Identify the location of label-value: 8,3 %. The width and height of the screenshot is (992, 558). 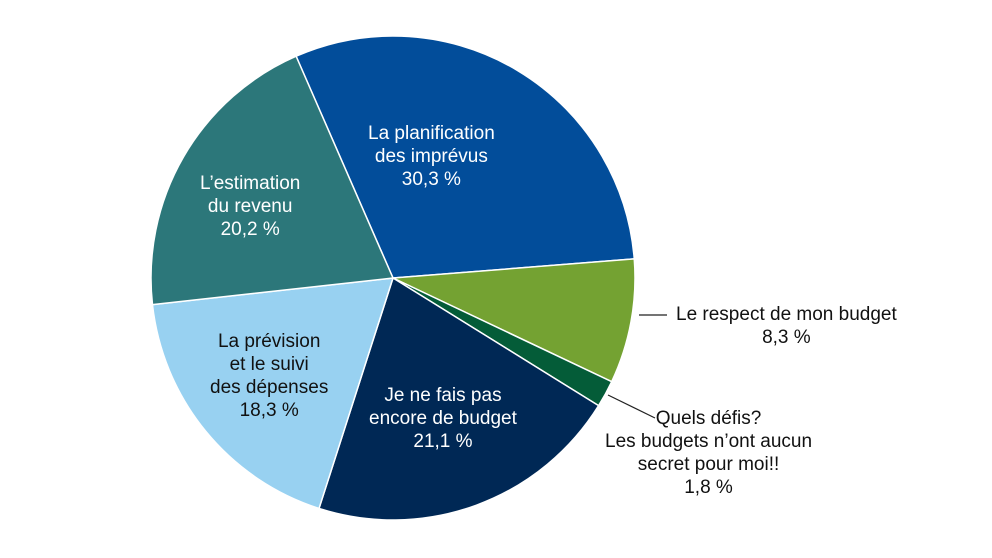
(786, 337).